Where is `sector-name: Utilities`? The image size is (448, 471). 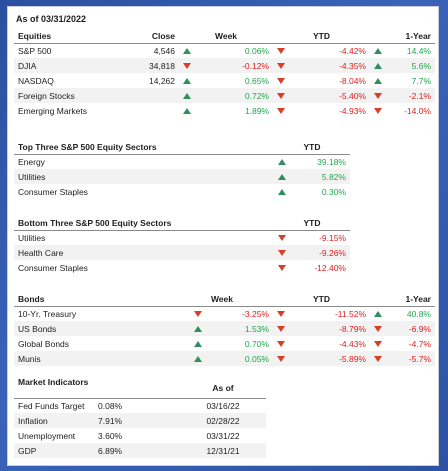
sector-name: Utilities is located at coordinates (144, 176).